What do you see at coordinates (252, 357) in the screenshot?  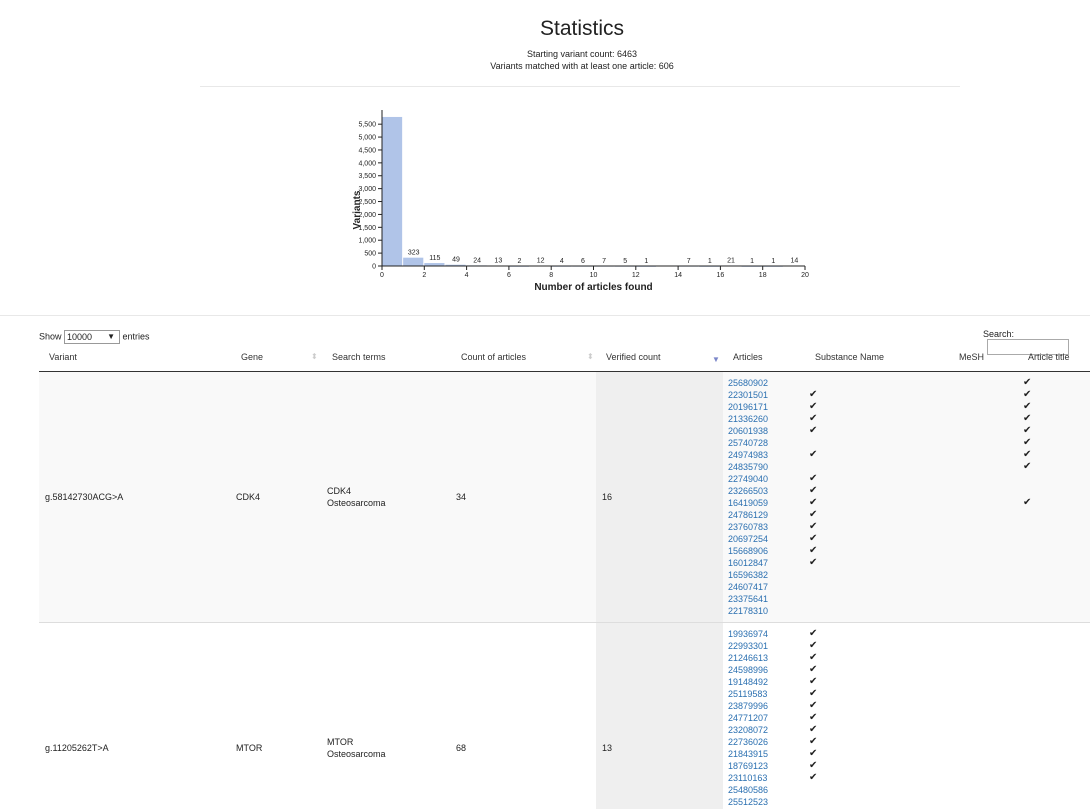 I see `header-gene: Gene` at bounding box center [252, 357].